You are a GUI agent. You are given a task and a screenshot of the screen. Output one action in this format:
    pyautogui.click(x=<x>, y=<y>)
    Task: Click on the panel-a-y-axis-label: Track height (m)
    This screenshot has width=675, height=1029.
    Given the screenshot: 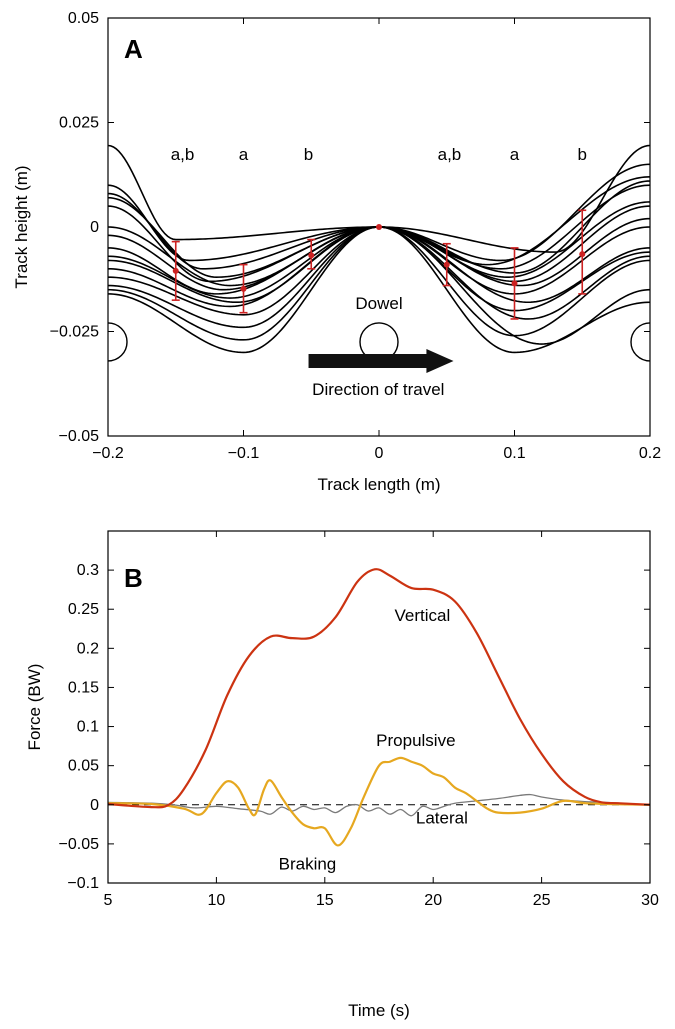 What is the action you would take?
    pyautogui.click(x=21, y=226)
    